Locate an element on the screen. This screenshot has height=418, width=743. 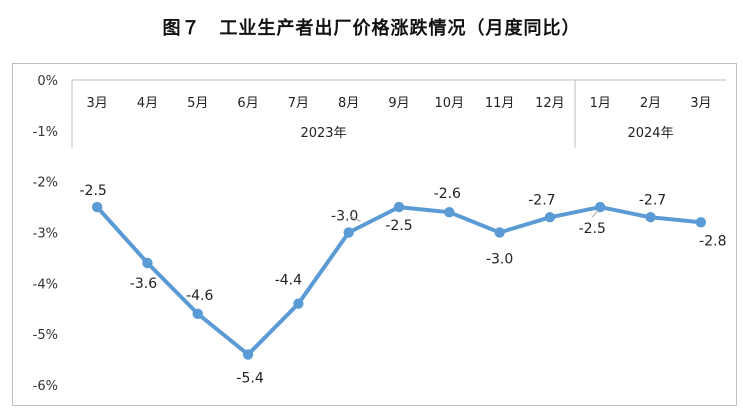
x-tick-label: 7月 is located at coordinates (298, 103).